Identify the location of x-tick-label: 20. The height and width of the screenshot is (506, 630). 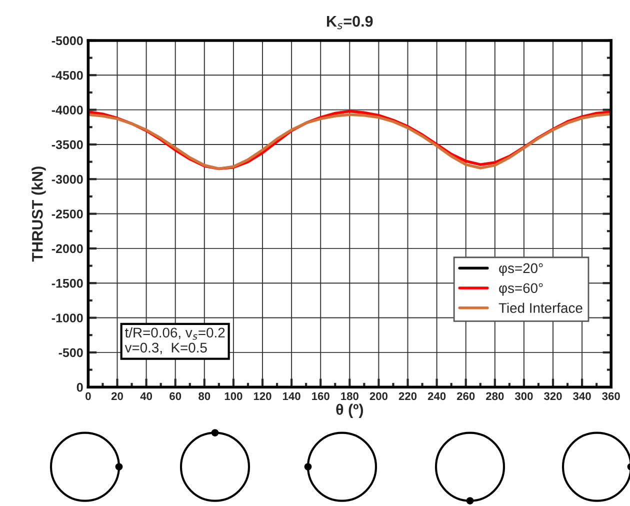
(117, 396).